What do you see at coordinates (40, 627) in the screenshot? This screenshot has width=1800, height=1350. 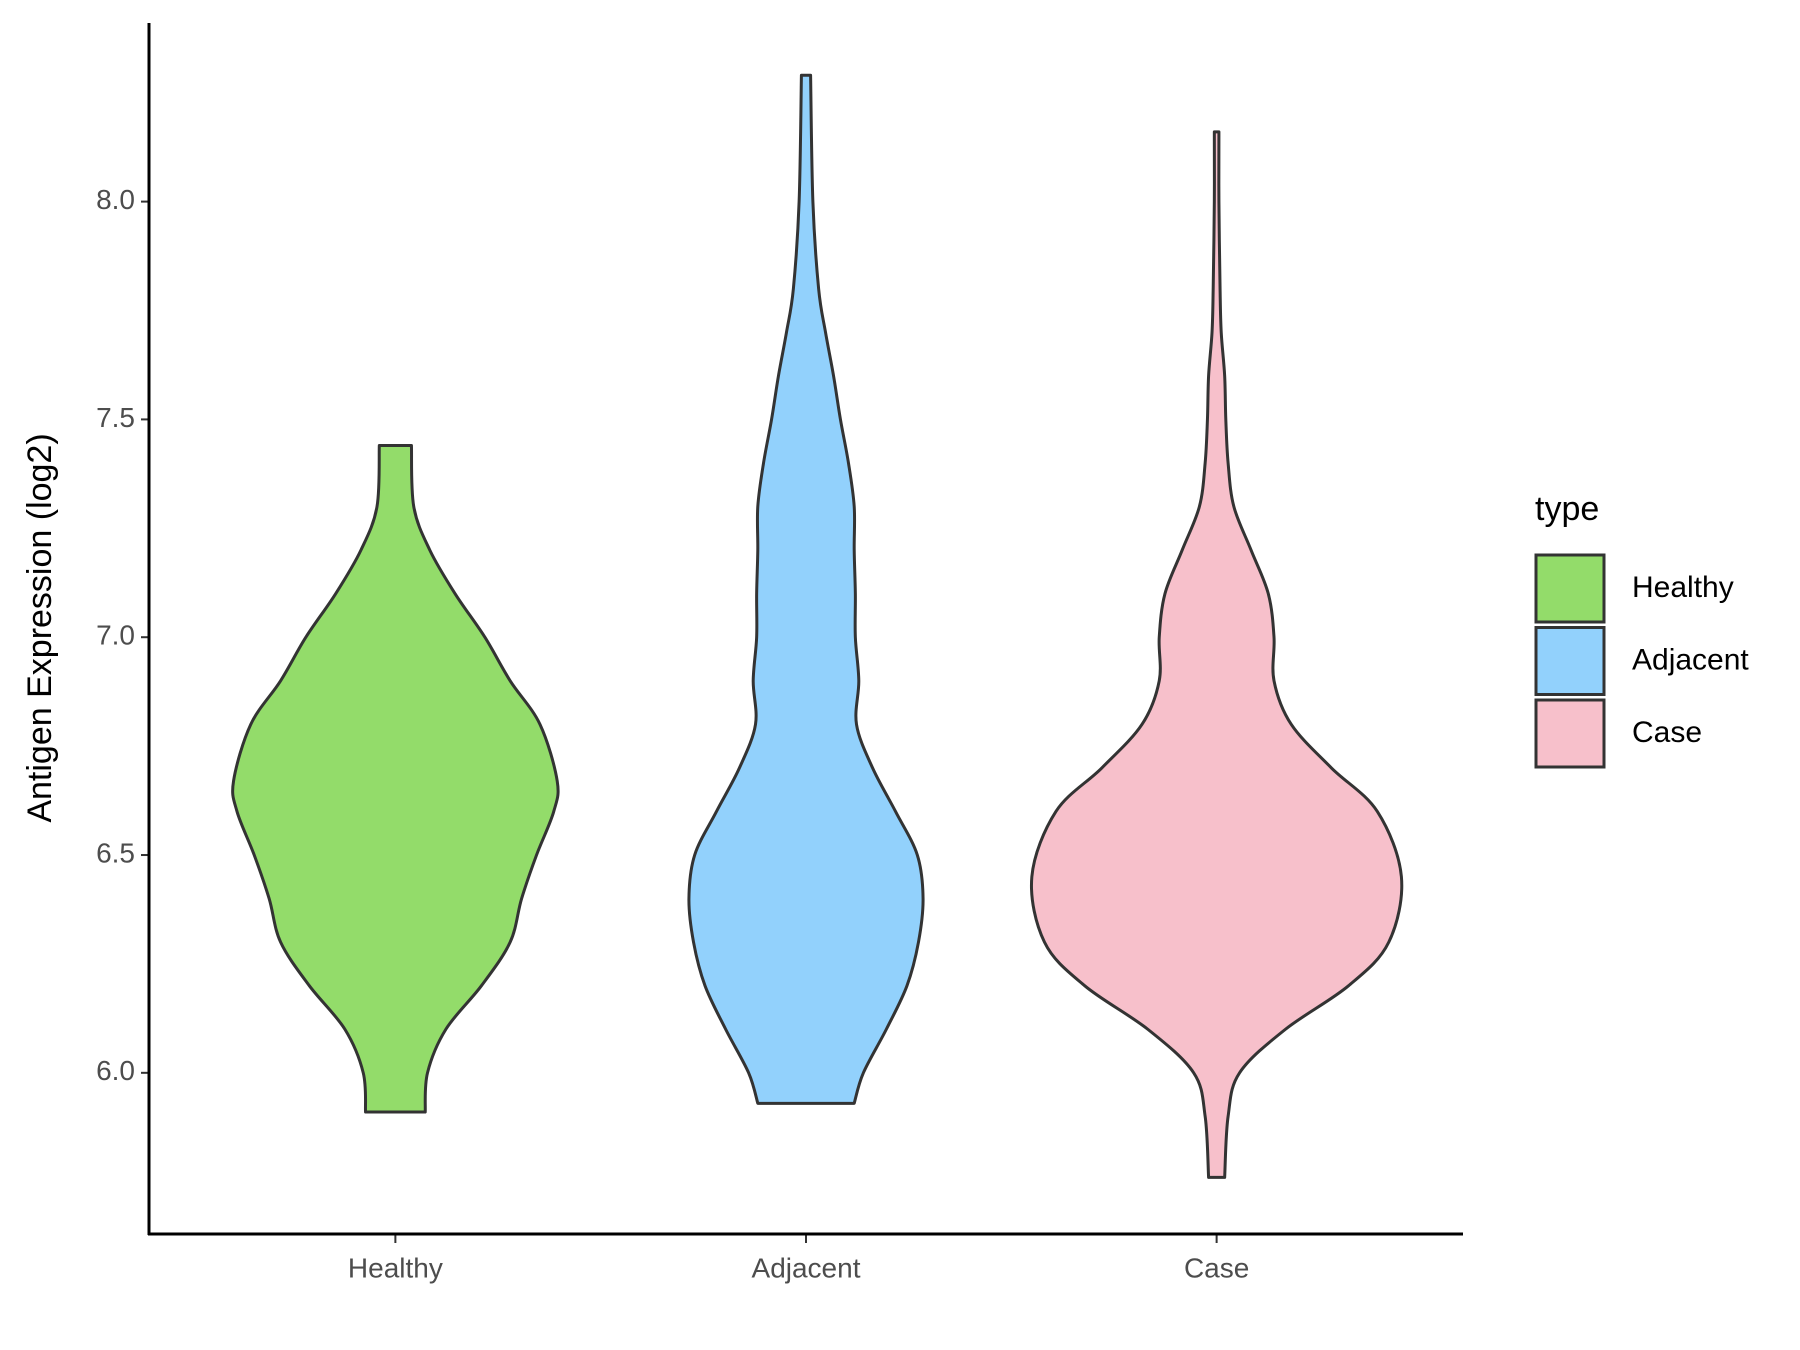 I see `y-axis-title: Antigen Expression (log2)` at bounding box center [40, 627].